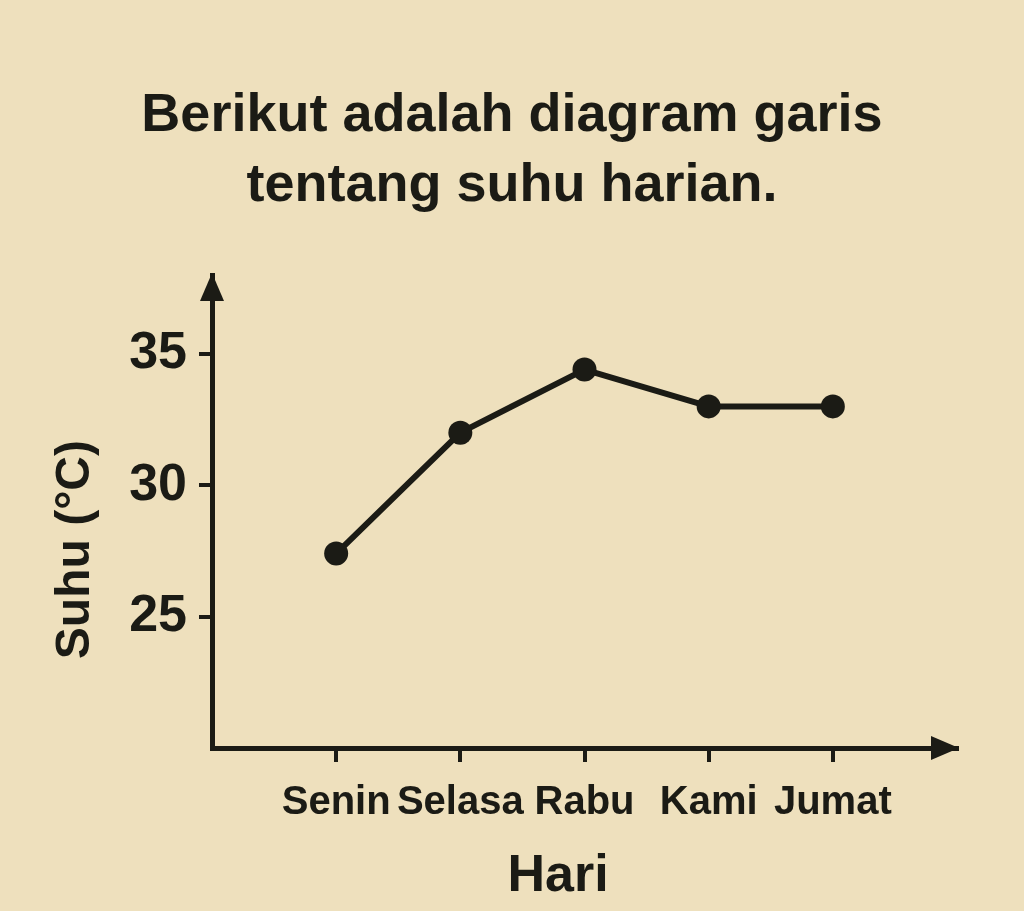 The height and width of the screenshot is (911, 1024). I want to click on y-tick-label: 25, so click(158, 612).